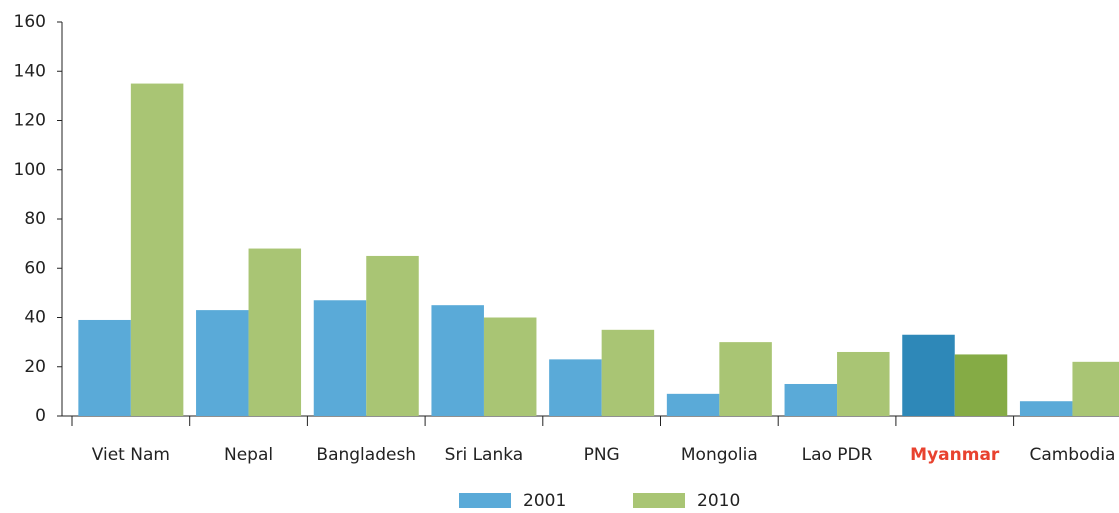 This screenshot has width=1119, height=513. I want to click on x-tick-label: Nepal, so click(248, 455).